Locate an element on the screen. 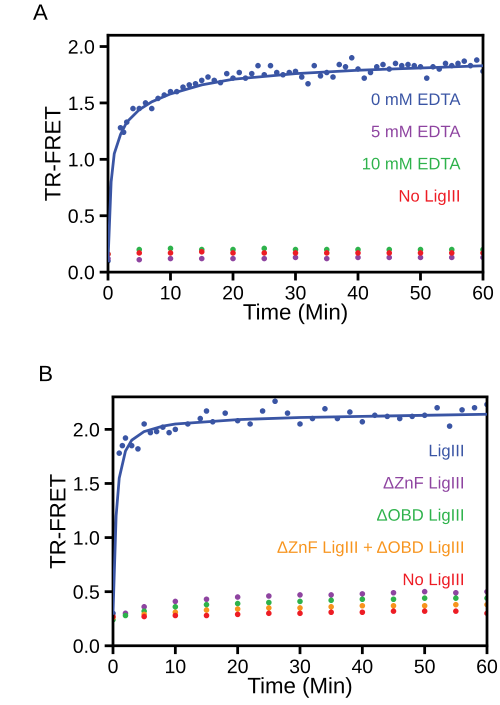  series-label: 0 mM EDTA is located at coordinates (416, 99).